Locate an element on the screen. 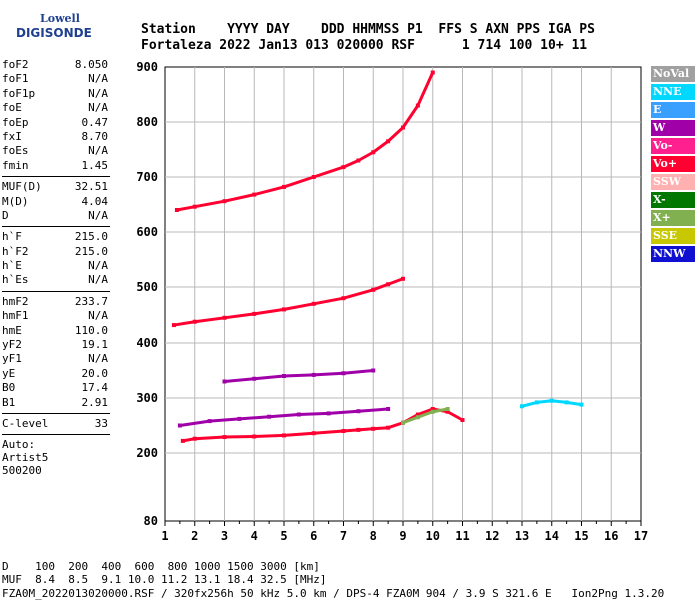 Image resolution: width=700 pixels, height=600 pixels. param-name: D is located at coordinates (5, 215).